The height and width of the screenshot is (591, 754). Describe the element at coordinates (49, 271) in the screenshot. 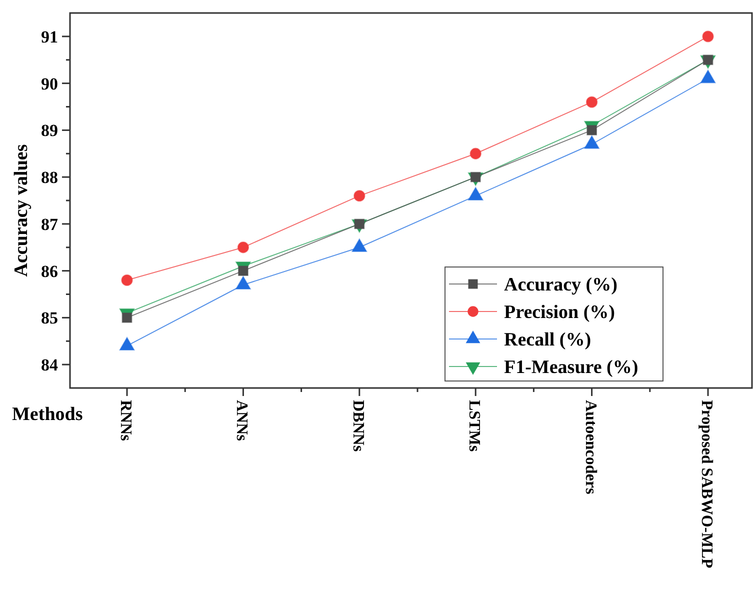

I see `y-tick-label: 86` at that location.